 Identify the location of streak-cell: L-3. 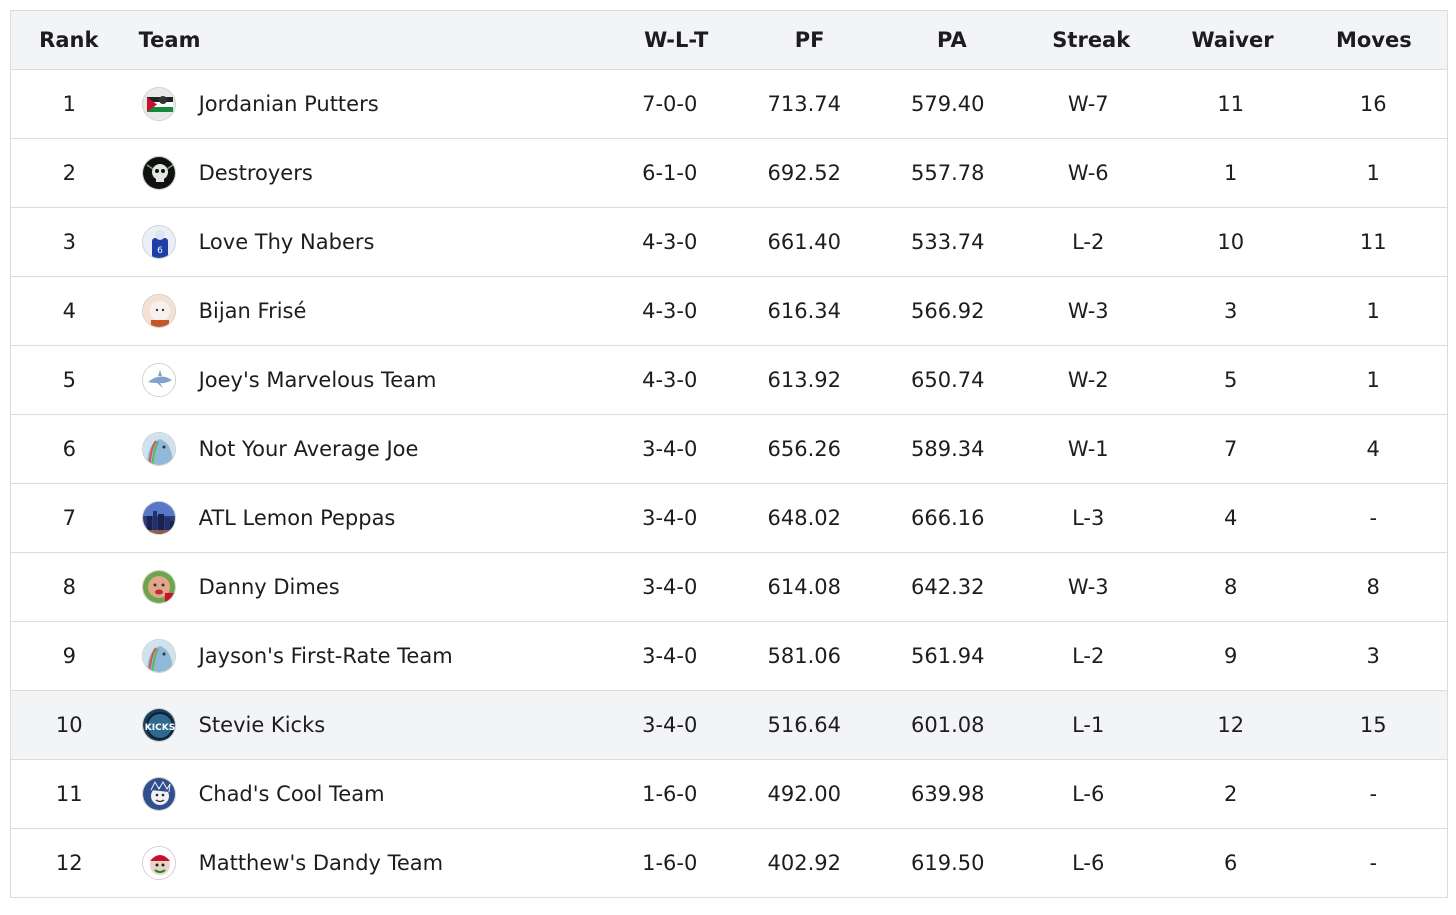
(1088, 518).